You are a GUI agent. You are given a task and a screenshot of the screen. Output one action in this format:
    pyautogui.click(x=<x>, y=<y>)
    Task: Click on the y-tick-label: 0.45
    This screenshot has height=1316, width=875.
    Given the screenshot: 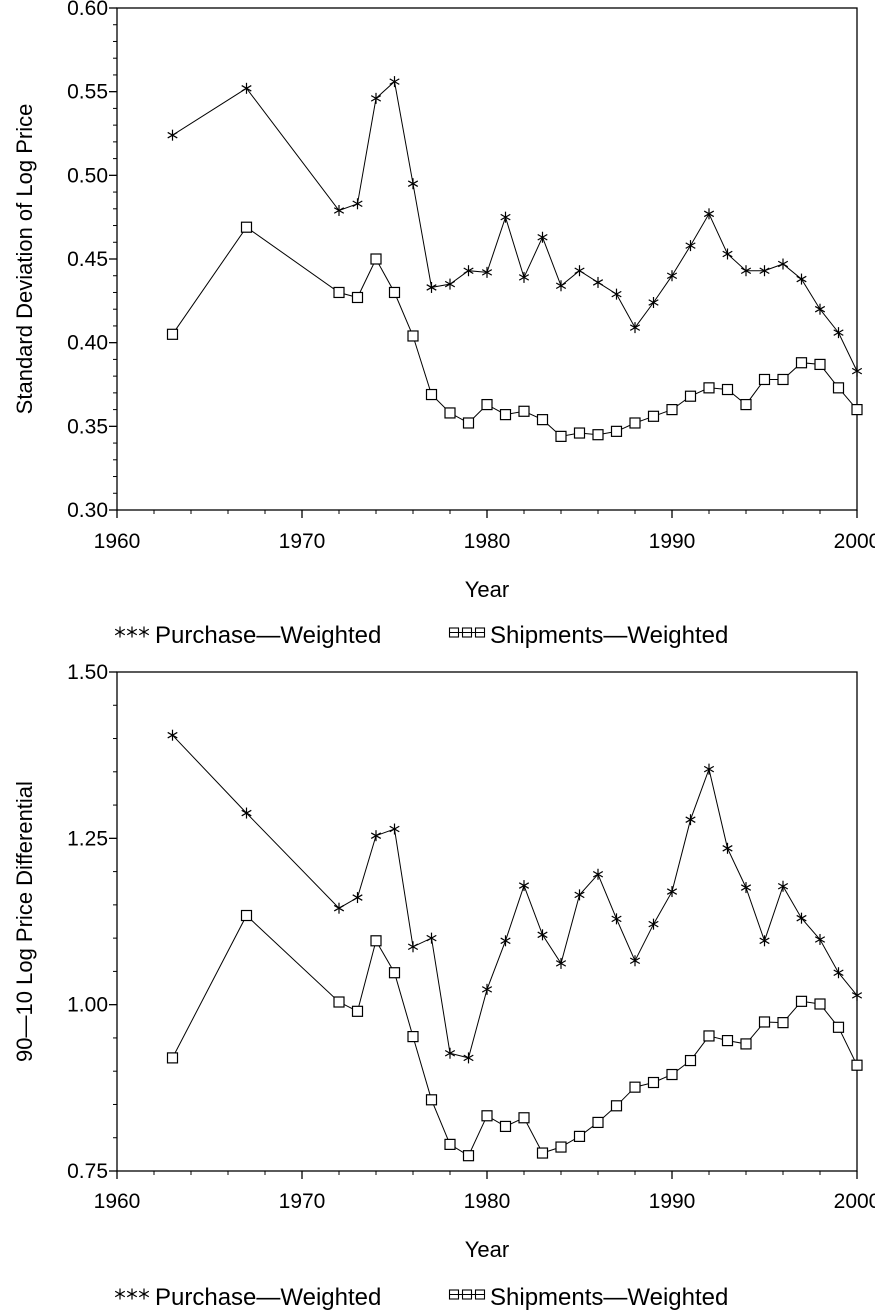 What is the action you would take?
    pyautogui.click(x=87, y=259)
    